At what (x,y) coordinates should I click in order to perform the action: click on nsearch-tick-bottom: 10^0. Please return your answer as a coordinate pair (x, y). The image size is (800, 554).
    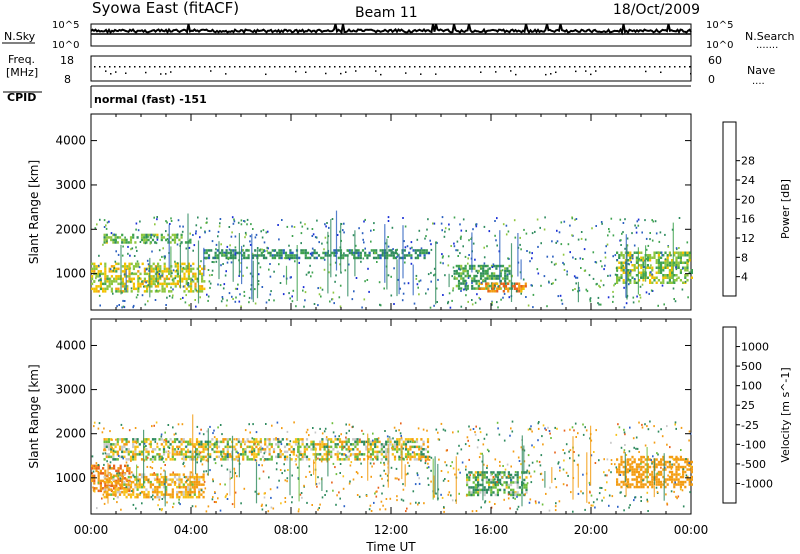
    Looking at the image, I should click on (719, 45).